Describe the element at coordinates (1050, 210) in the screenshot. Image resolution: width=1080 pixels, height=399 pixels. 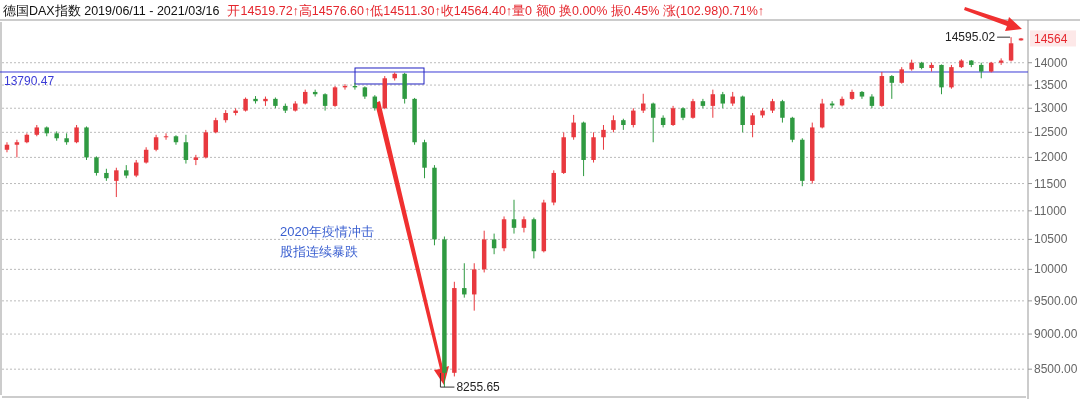
I see `y-tick-label: 11000` at that location.